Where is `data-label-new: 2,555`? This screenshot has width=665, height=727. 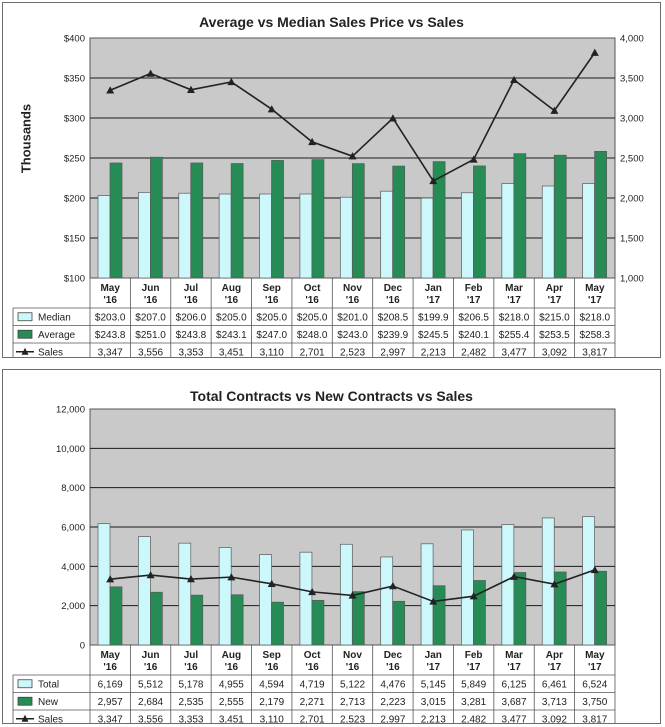 data-label-new: 2,555 is located at coordinates (231, 702).